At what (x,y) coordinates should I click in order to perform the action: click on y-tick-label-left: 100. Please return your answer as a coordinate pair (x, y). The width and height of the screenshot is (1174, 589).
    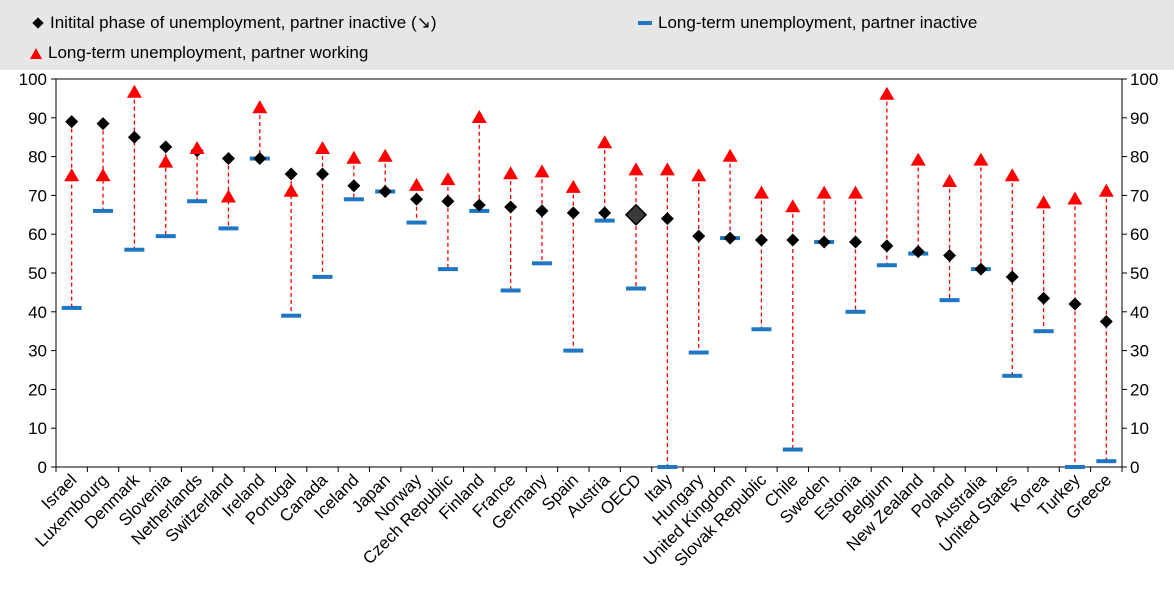
    Looking at the image, I should click on (33, 79).